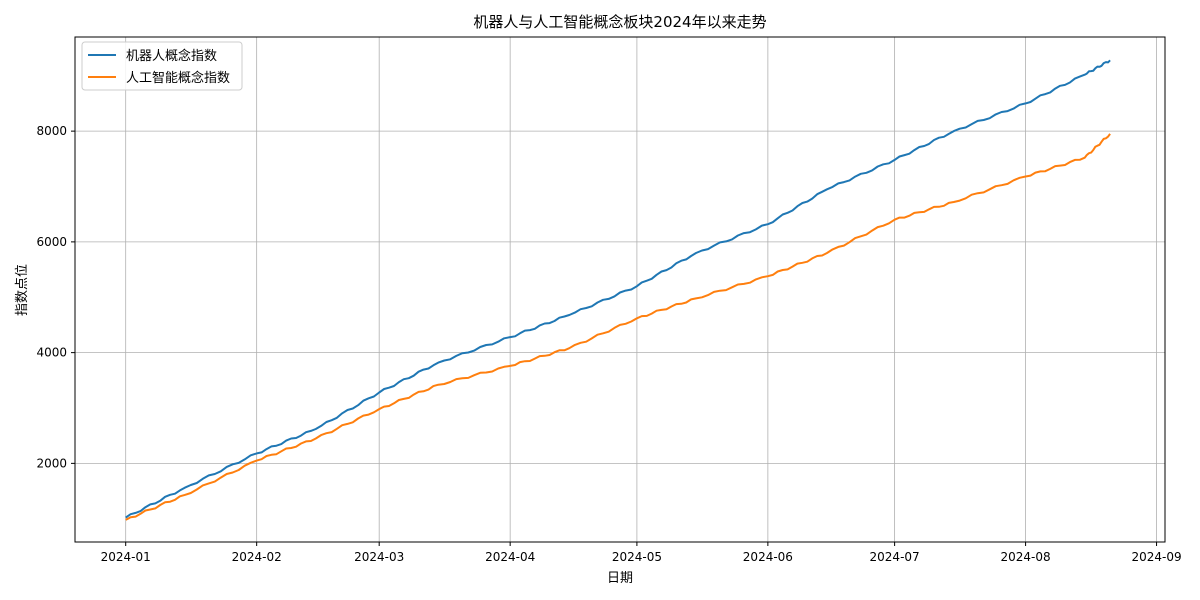 The height and width of the screenshot is (600, 1200). What do you see at coordinates (51, 242) in the screenshot?
I see `y-tick-label: 6000` at bounding box center [51, 242].